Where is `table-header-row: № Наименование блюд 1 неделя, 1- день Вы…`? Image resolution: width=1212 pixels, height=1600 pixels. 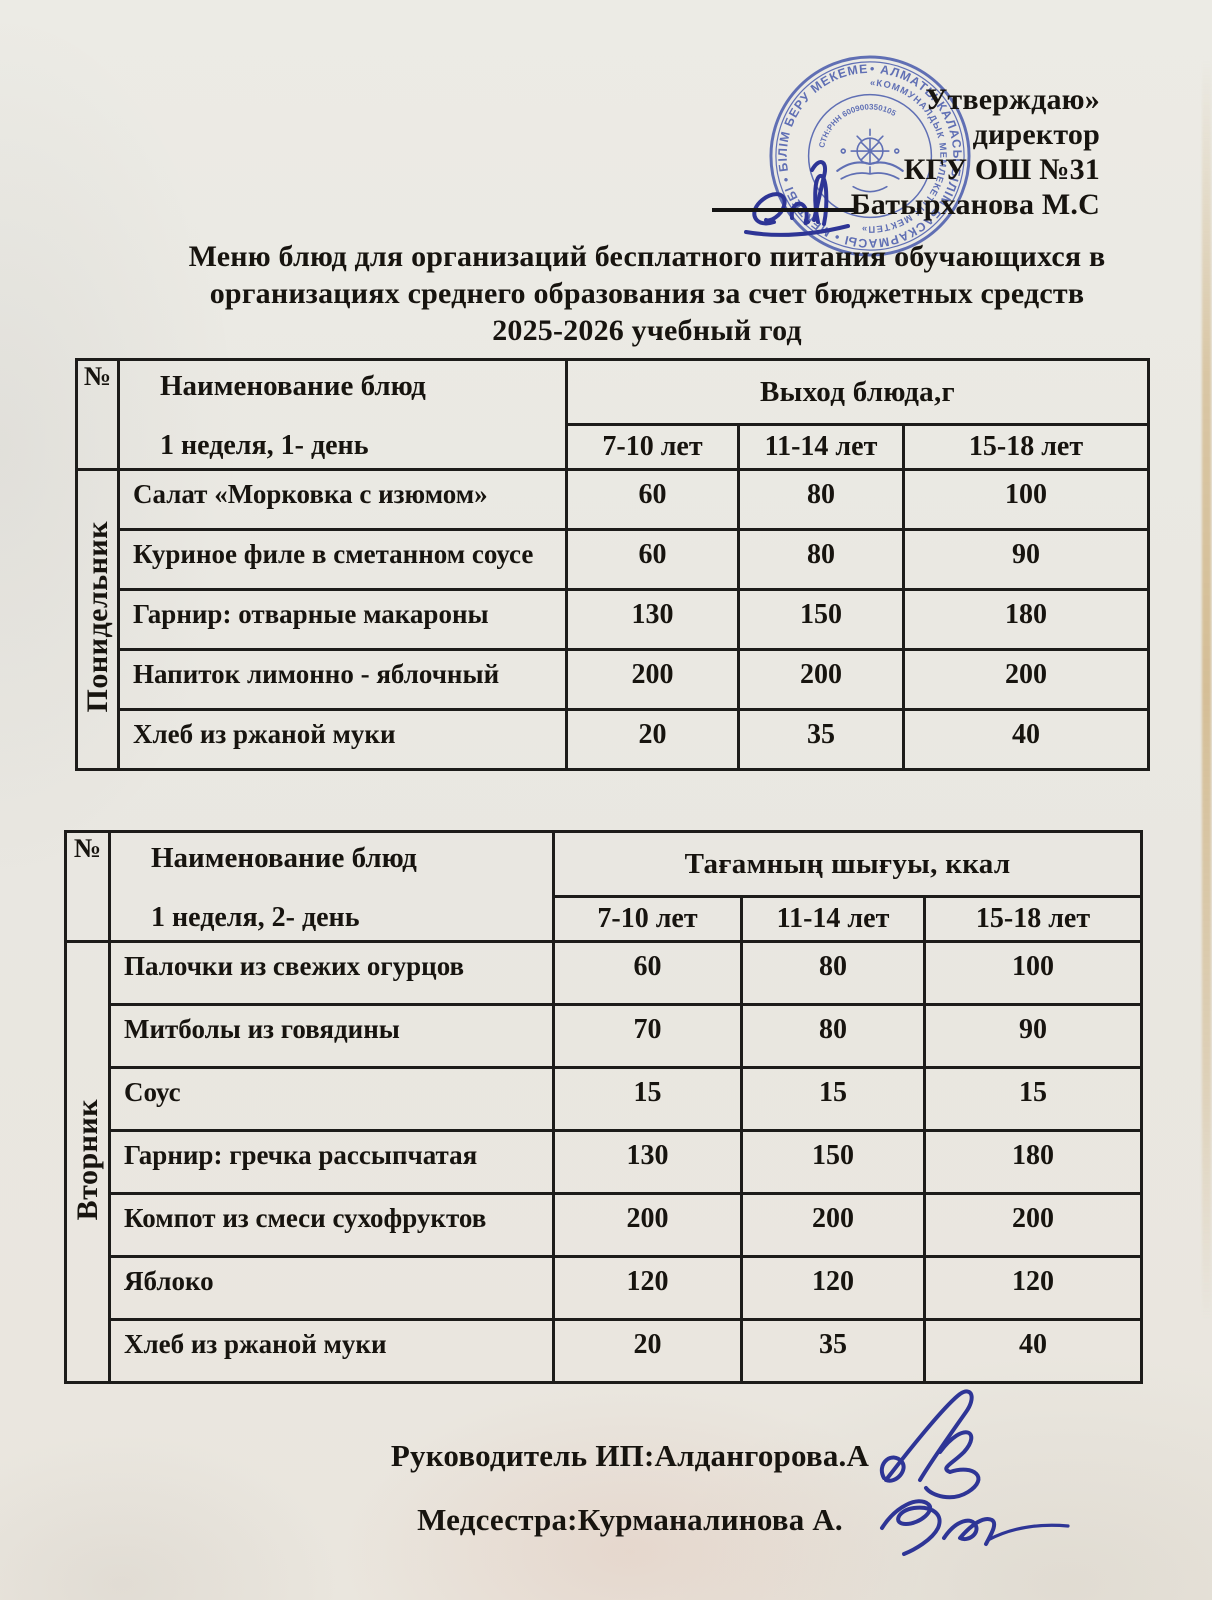 table-header-row: № Наименование блюд 1 неделя, 1- день Вы… is located at coordinates (613, 414).